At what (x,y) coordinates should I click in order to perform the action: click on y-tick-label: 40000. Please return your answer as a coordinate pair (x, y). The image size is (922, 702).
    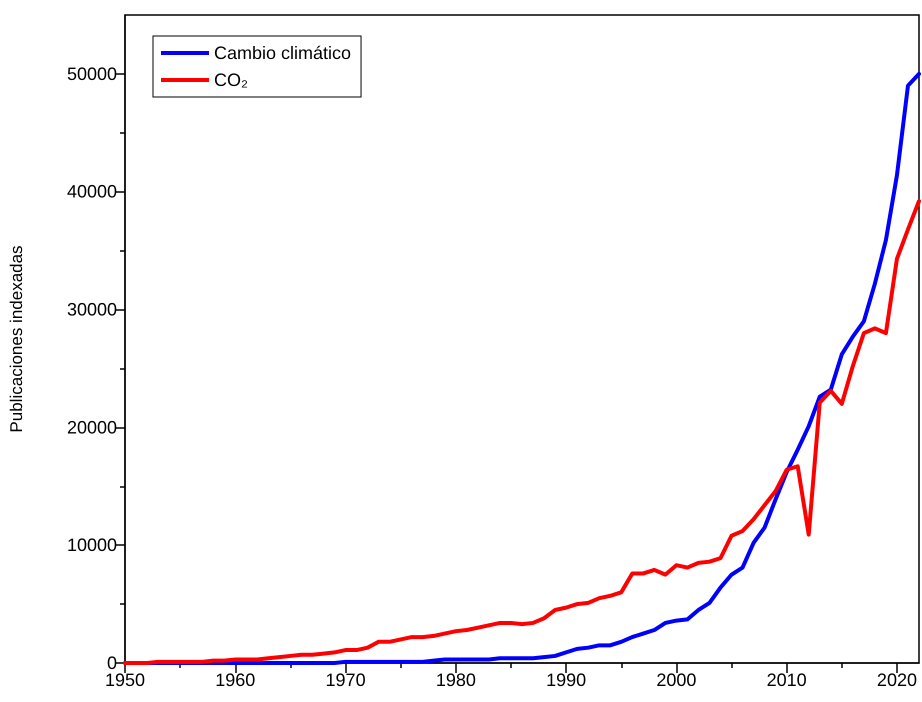
    Looking at the image, I should click on (91, 192).